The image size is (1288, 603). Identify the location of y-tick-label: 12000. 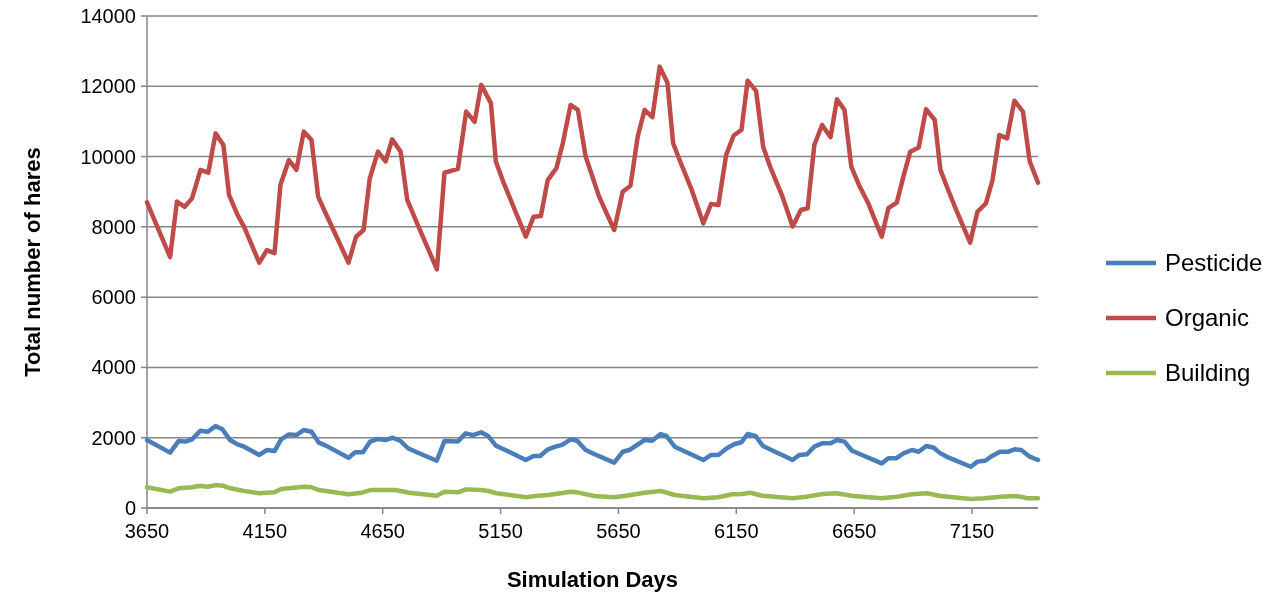
(108, 86).